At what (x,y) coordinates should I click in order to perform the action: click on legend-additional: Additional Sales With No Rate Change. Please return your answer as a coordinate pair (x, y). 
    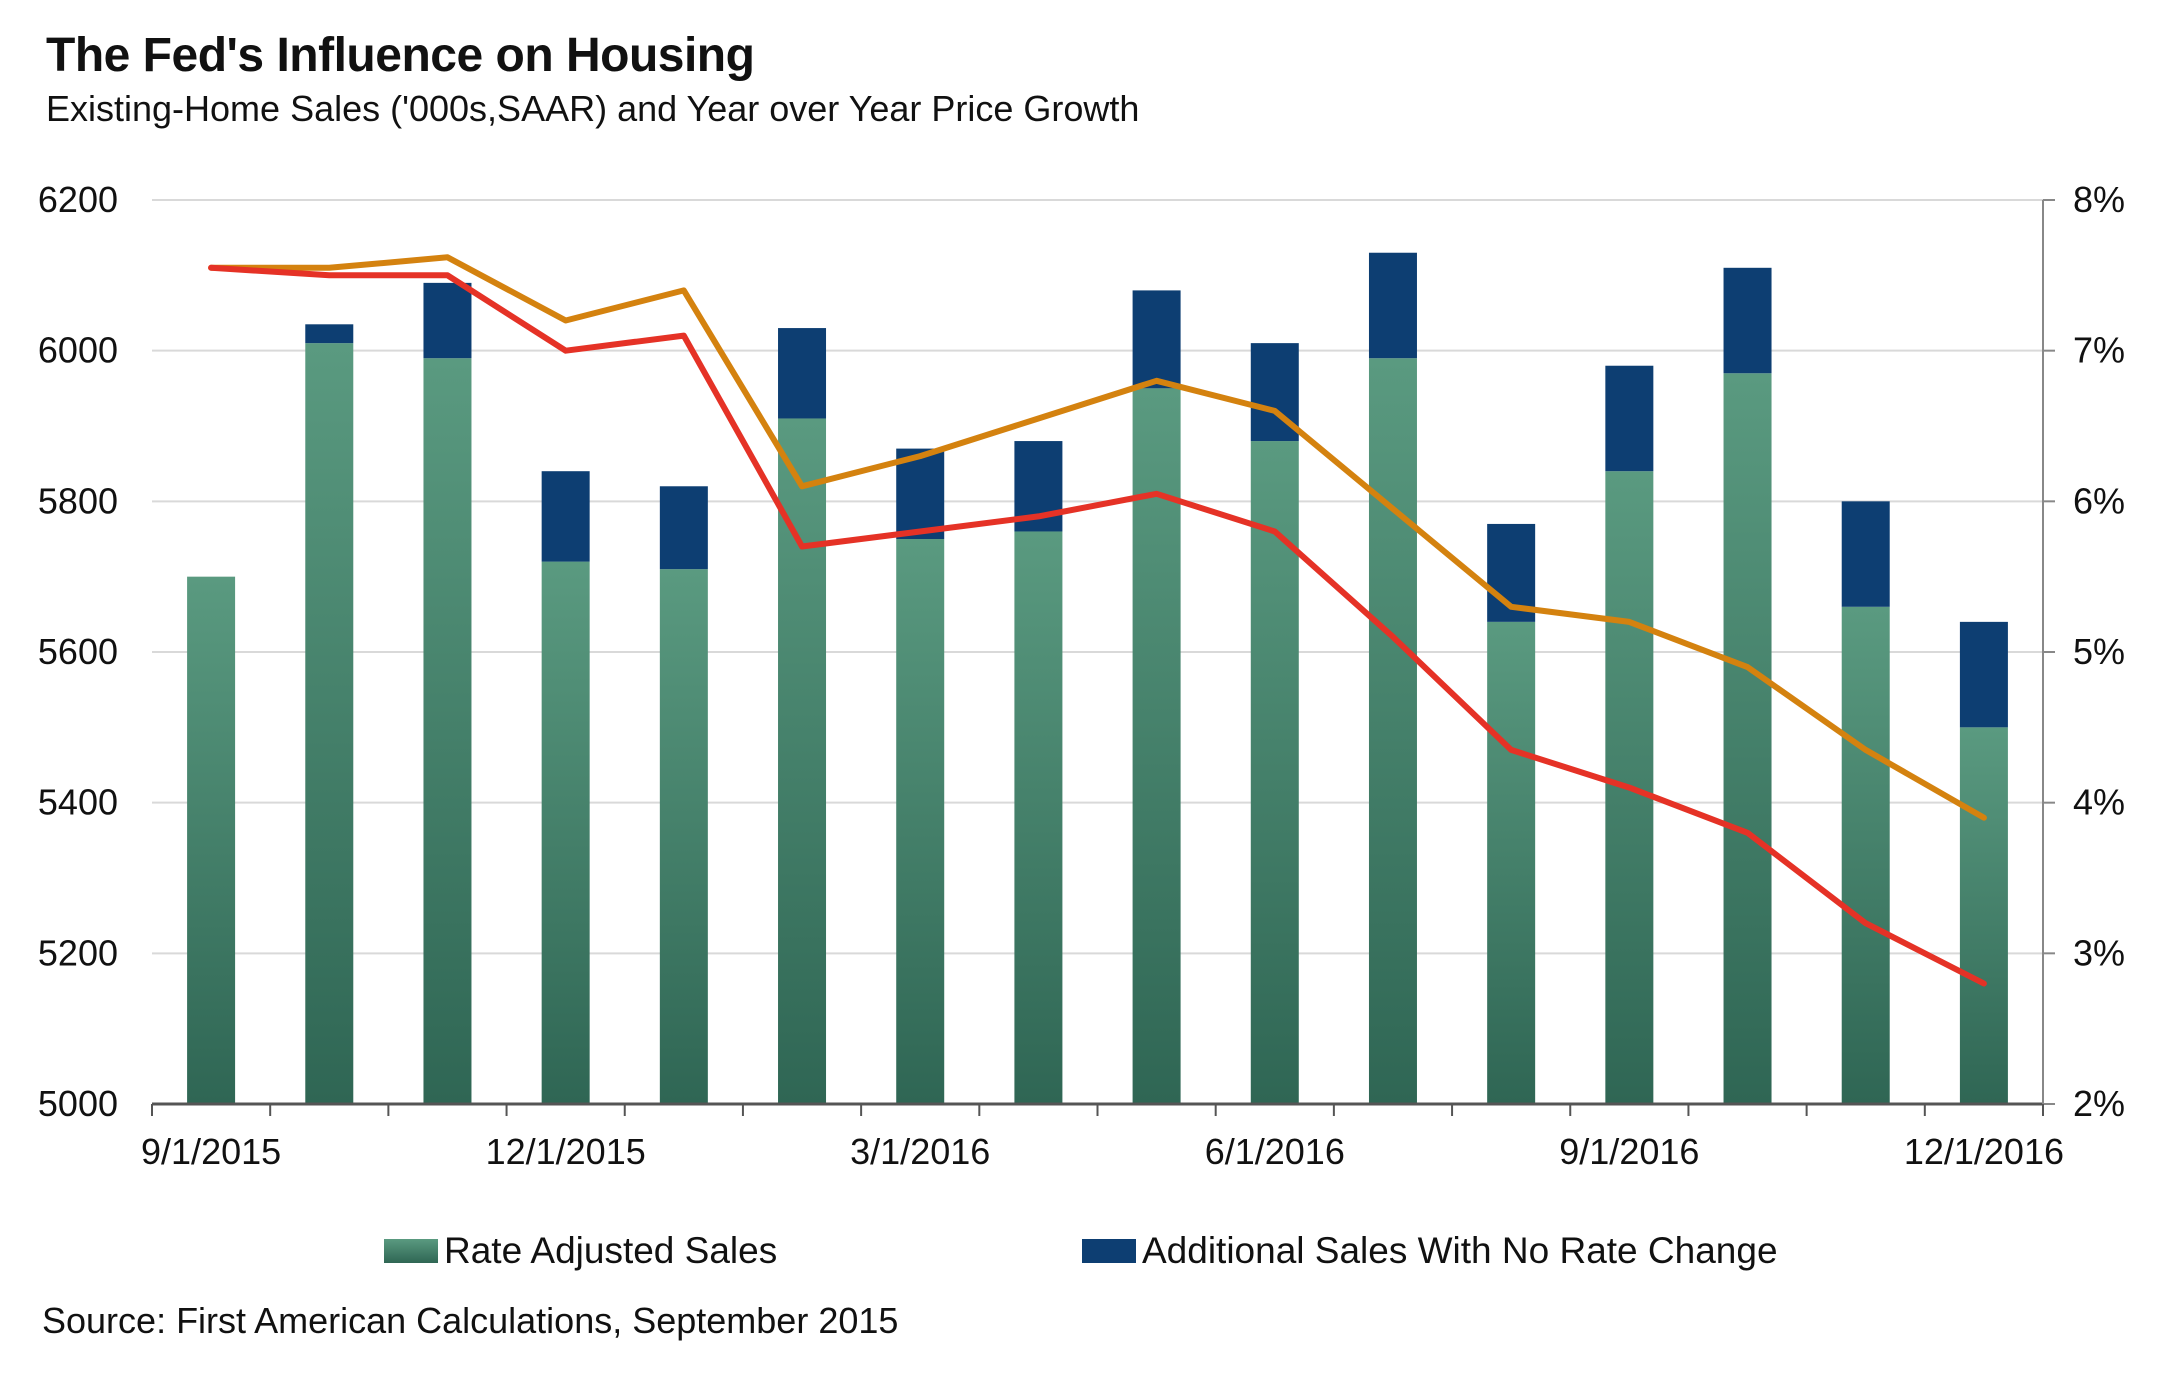
    Looking at the image, I should click on (1430, 1251).